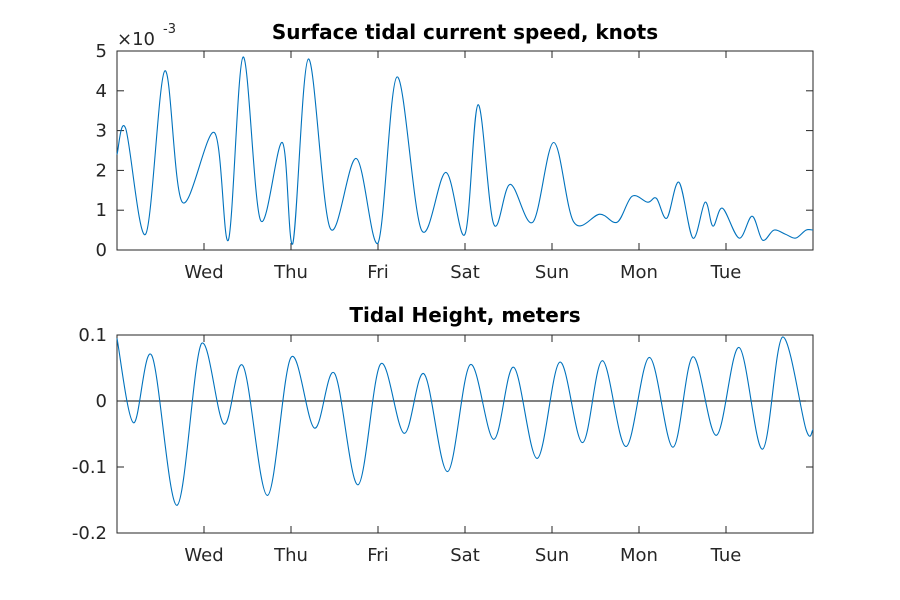  What do you see at coordinates (89, 467) in the screenshot?
I see `tidal-height-y-tick-label: -0.1` at bounding box center [89, 467].